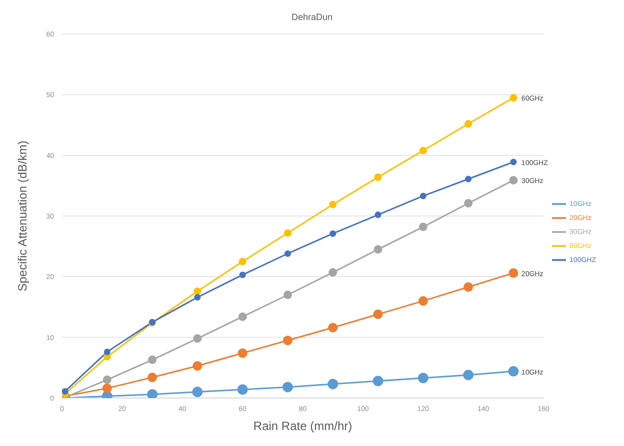  Describe the element at coordinates (302, 426) in the screenshot. I see `x-axis-title: Rain Rate (mm/hr)` at that location.